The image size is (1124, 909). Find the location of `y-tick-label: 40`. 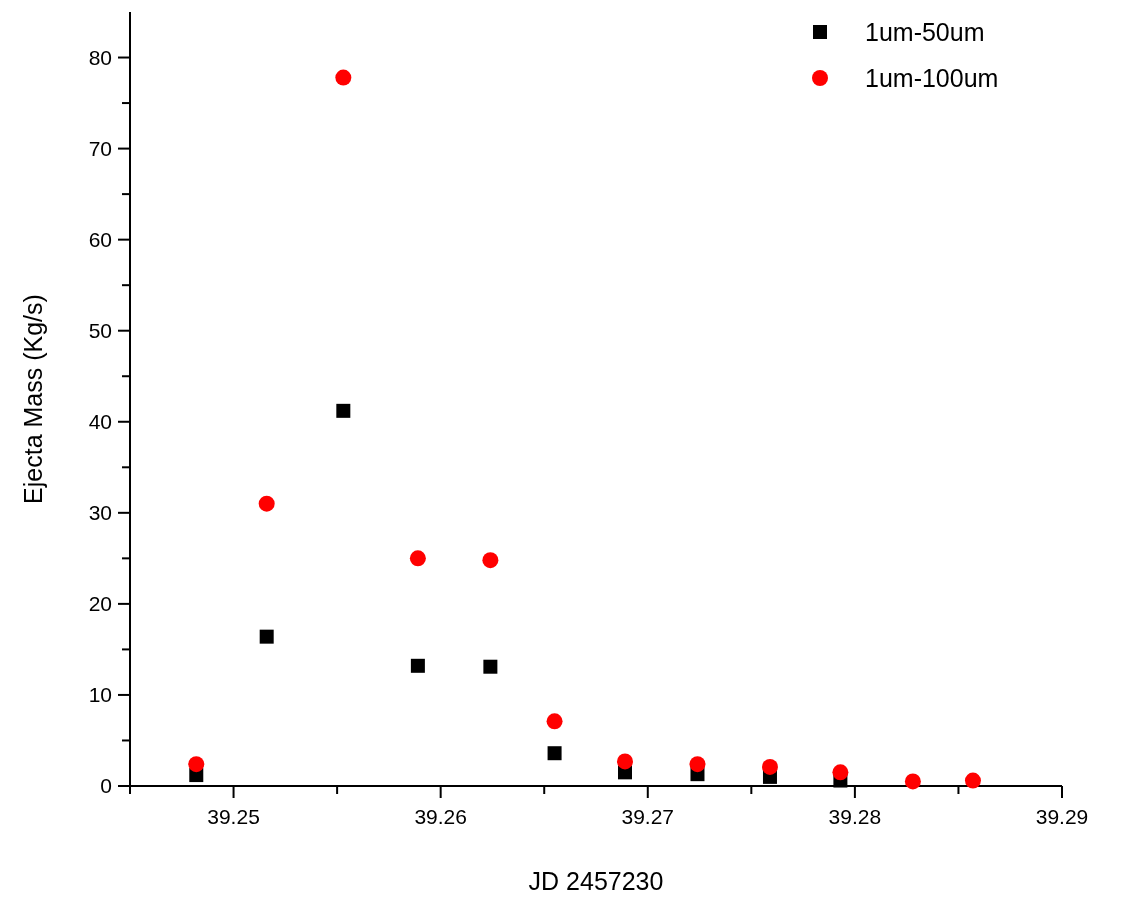

y-tick-label: 40 is located at coordinates (100, 422).